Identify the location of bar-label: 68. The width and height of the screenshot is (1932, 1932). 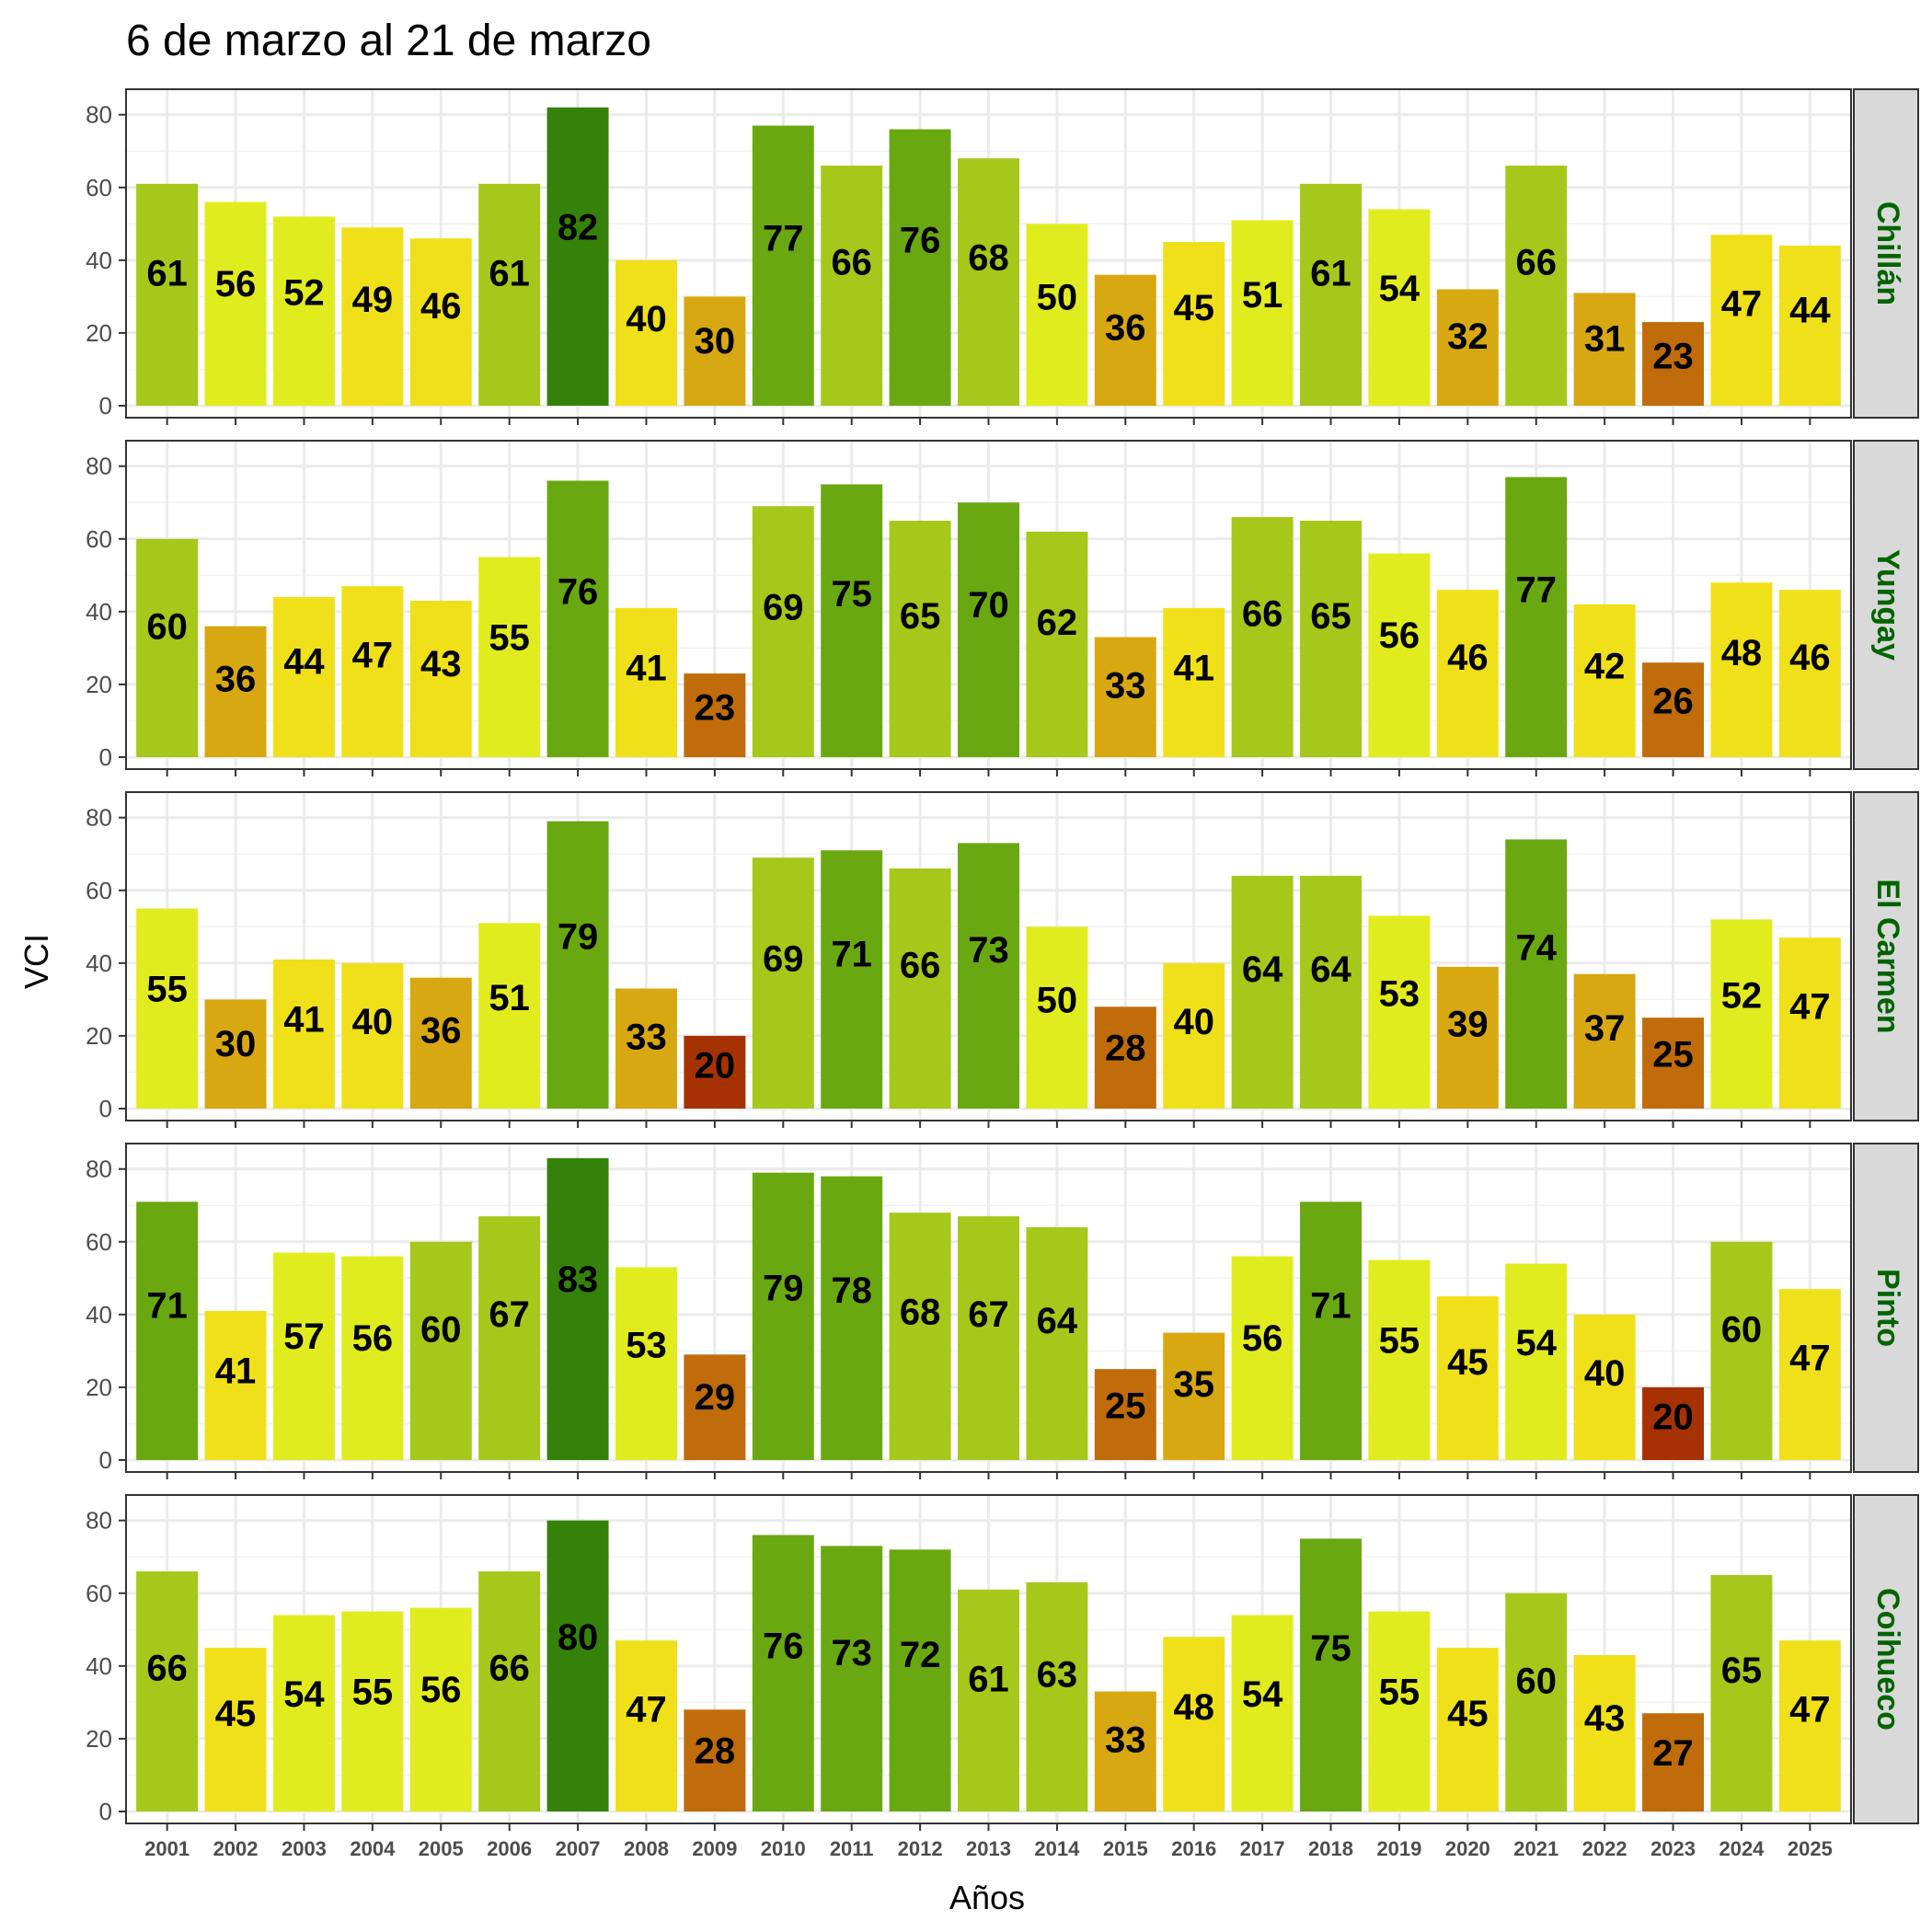
(988, 258).